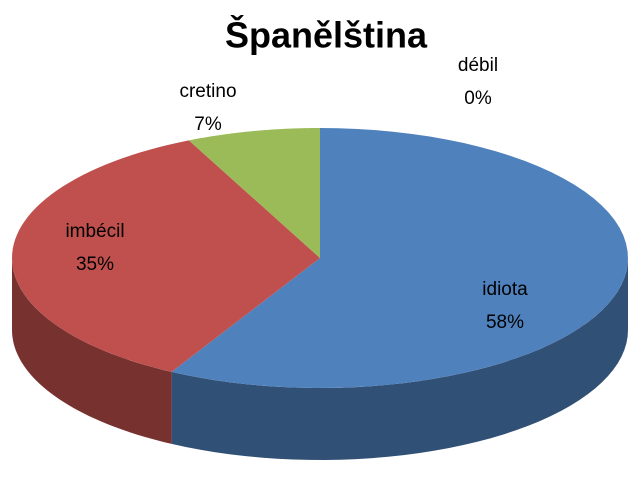  What do you see at coordinates (254, 193) in the screenshot?
I see `slice` at bounding box center [254, 193].